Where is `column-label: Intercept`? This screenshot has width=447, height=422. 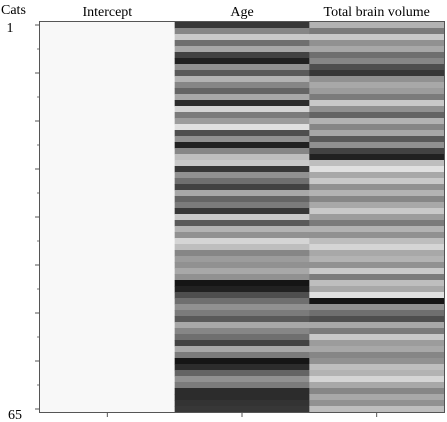
column-label: Intercept is located at coordinates (107, 12).